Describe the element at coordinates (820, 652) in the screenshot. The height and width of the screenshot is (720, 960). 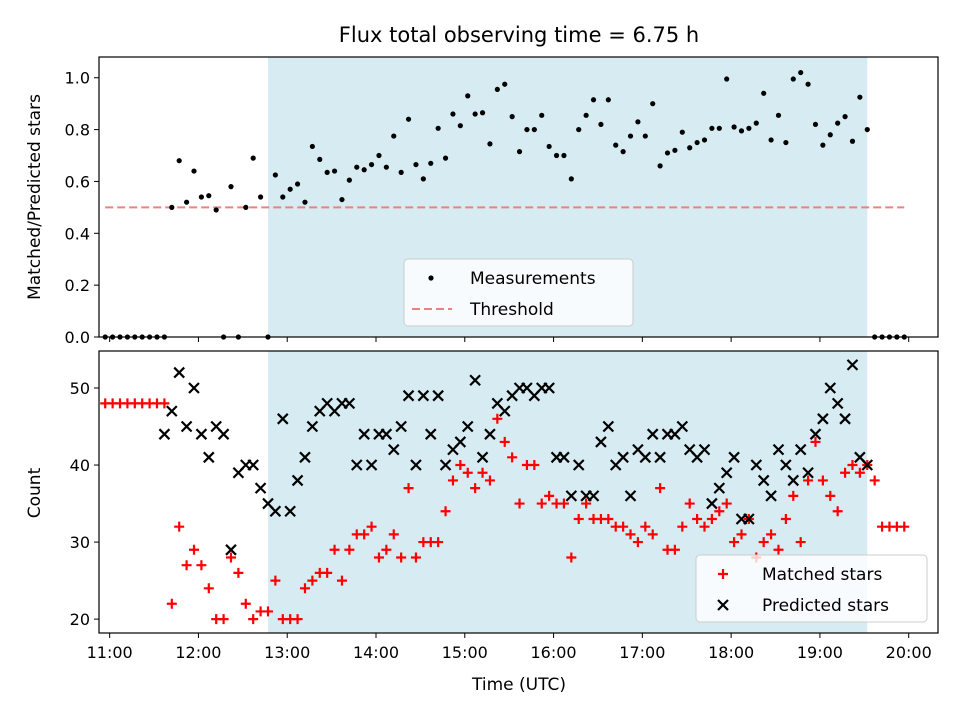
I see `x-tick-label: 19:00` at that location.